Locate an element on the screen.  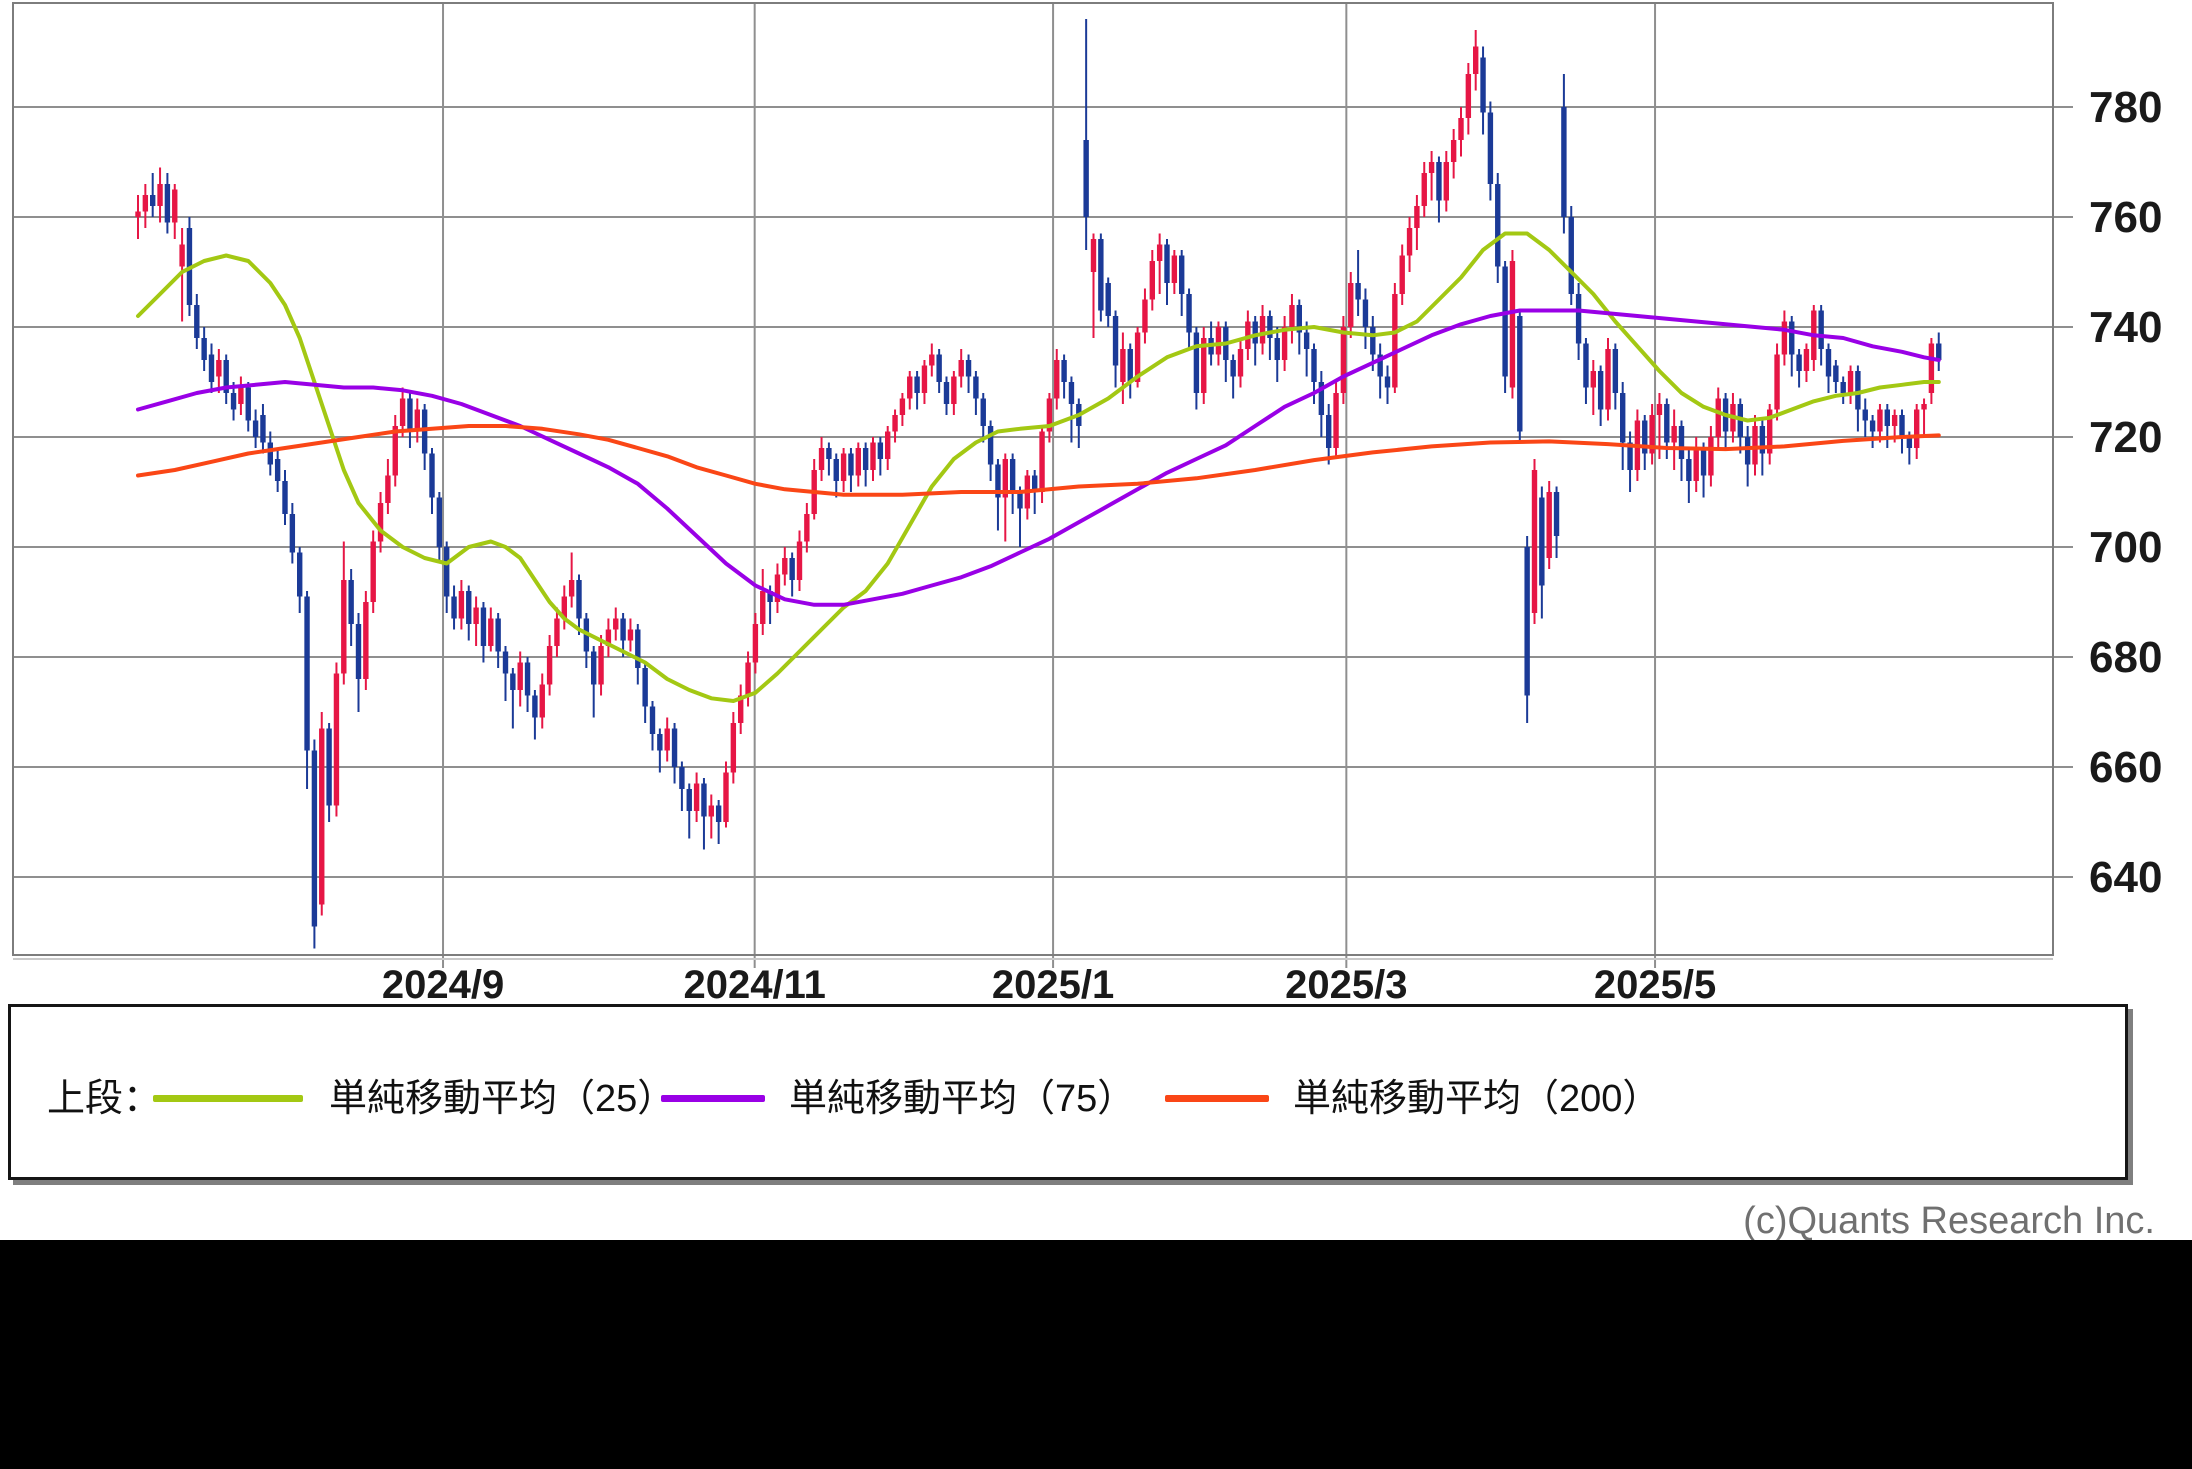
svg-text: 2024/11 is located at coordinates (754, 985).